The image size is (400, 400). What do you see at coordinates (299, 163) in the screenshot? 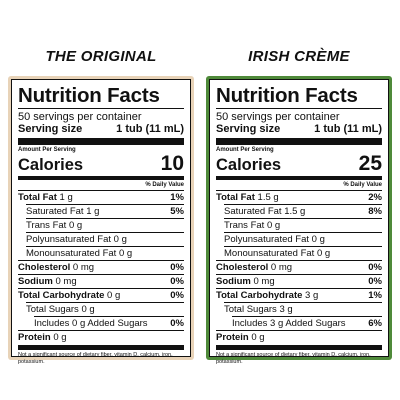
I see `calories-row: Calories 25` at bounding box center [299, 163].